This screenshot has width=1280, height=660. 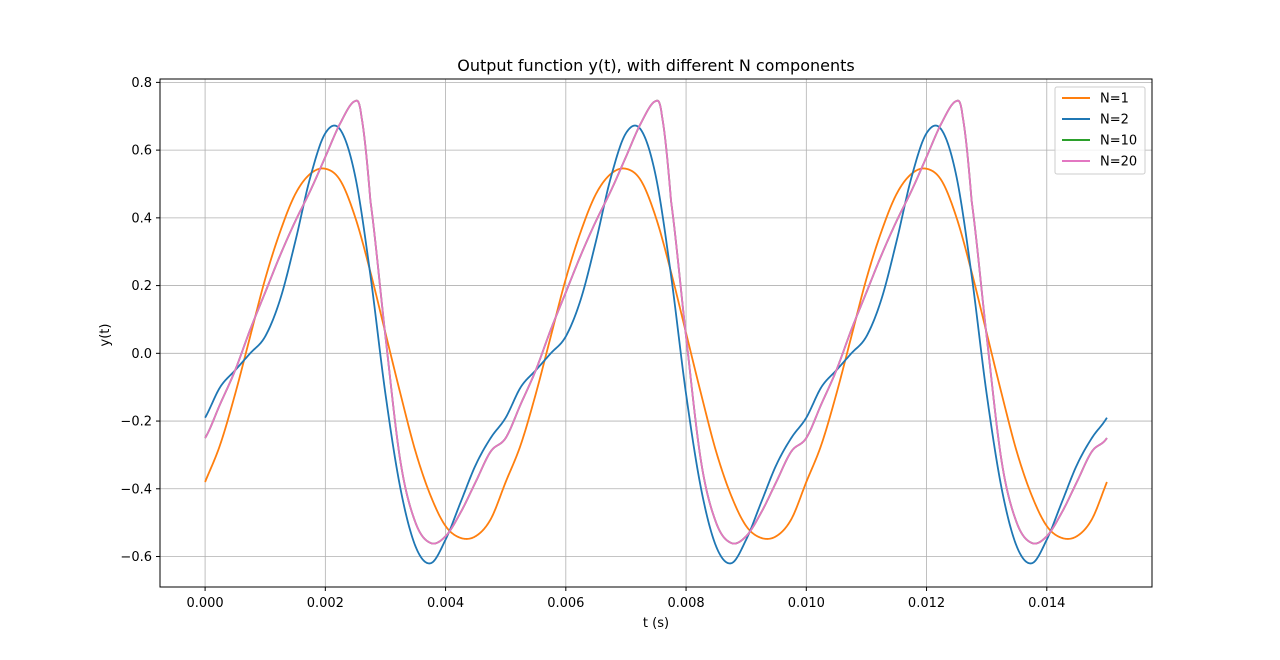 What do you see at coordinates (926, 603) in the screenshot?
I see `x-tick-label: 0.012` at bounding box center [926, 603].